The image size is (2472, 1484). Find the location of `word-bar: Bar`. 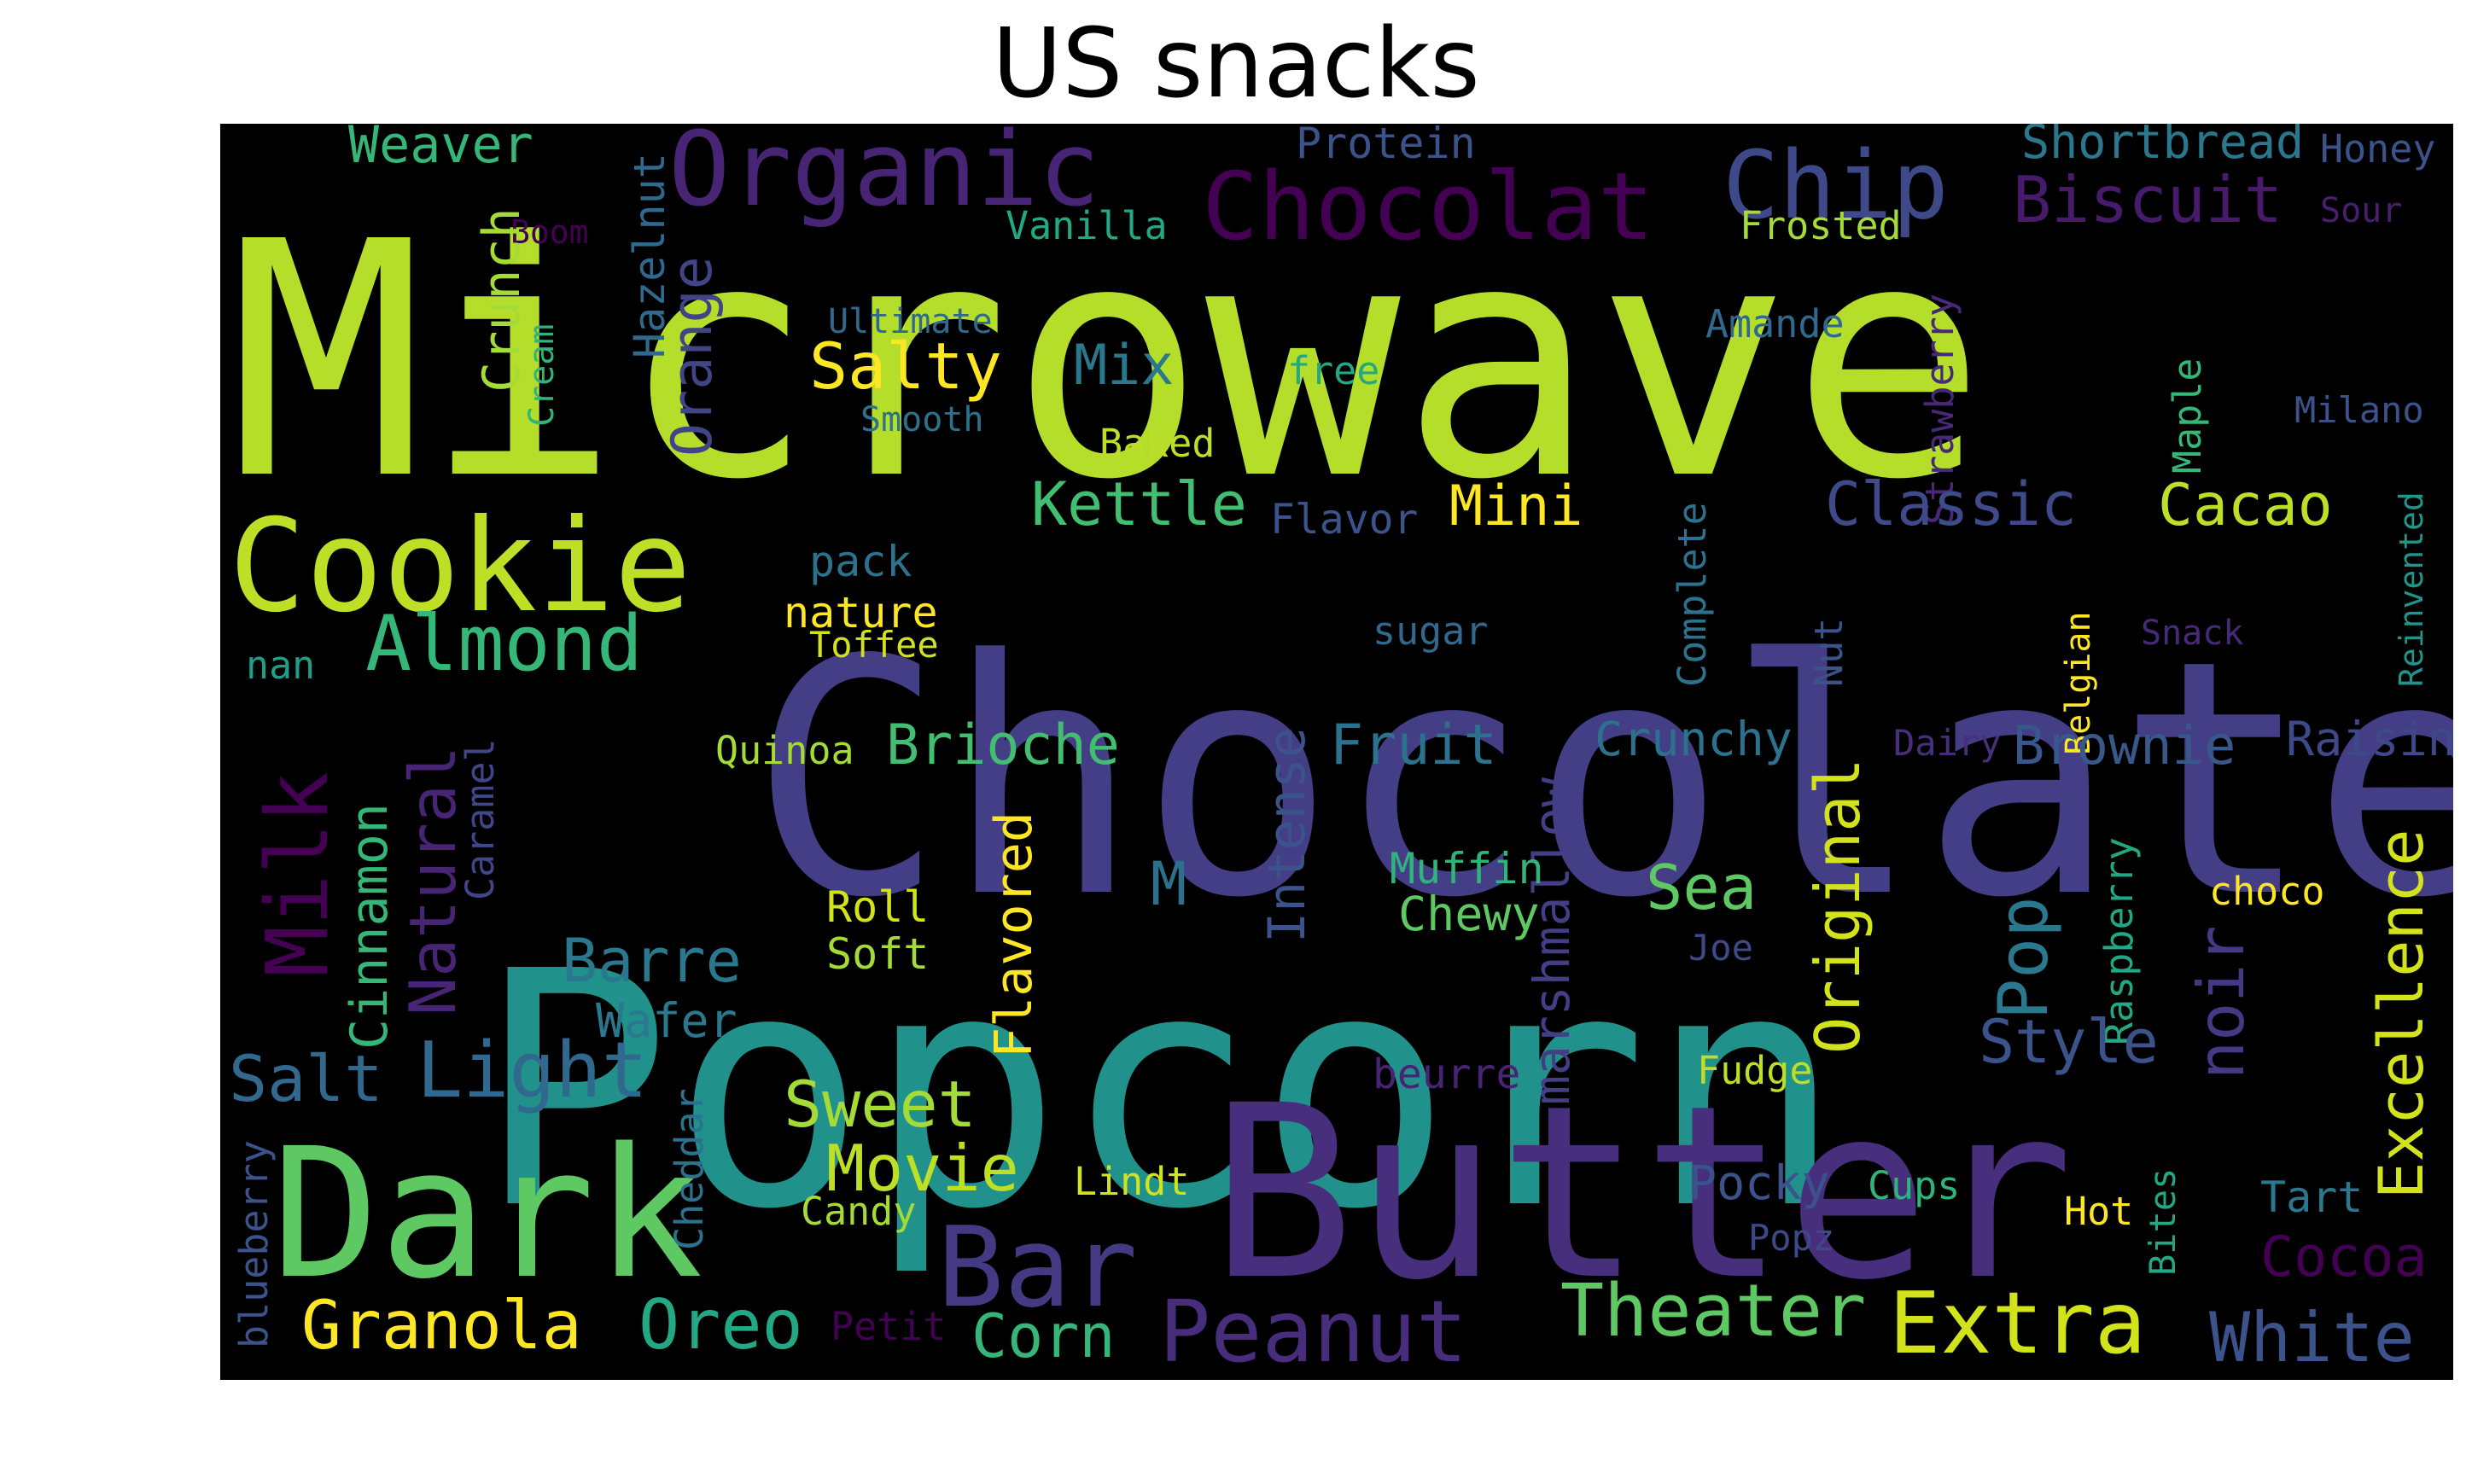

word-bar: Bar is located at coordinates (1037, 1267).